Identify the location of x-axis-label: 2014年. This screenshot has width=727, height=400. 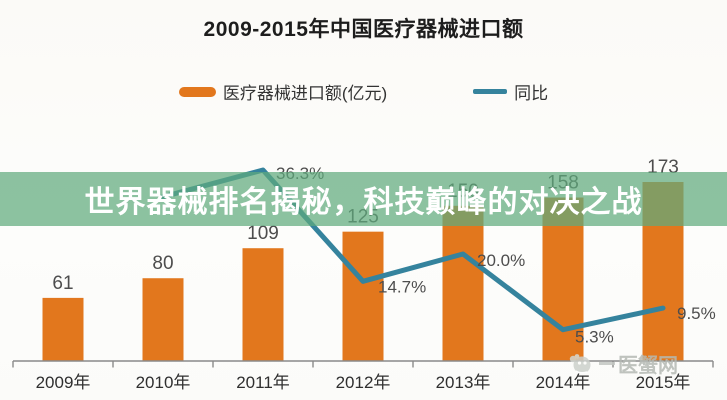
(563, 382).